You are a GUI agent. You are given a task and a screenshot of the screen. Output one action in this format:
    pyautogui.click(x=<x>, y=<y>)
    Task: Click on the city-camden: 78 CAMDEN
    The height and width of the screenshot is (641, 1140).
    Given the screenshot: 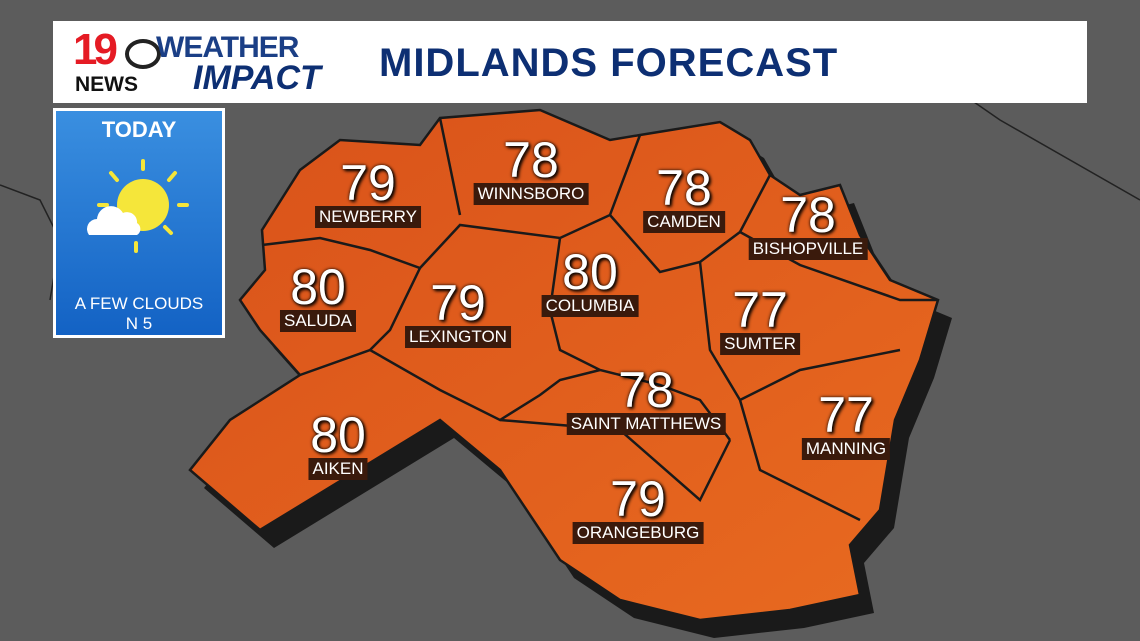 What is the action you would take?
    pyautogui.click(x=684, y=198)
    